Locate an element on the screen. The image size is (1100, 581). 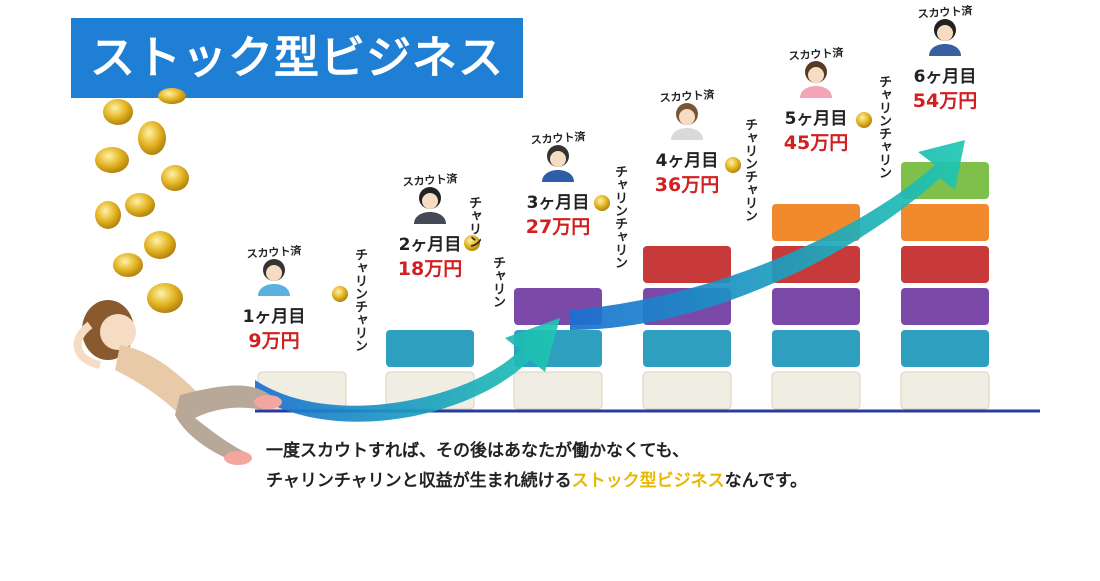
page-title: ストック型ビジネス is located at coordinates (296, 57).